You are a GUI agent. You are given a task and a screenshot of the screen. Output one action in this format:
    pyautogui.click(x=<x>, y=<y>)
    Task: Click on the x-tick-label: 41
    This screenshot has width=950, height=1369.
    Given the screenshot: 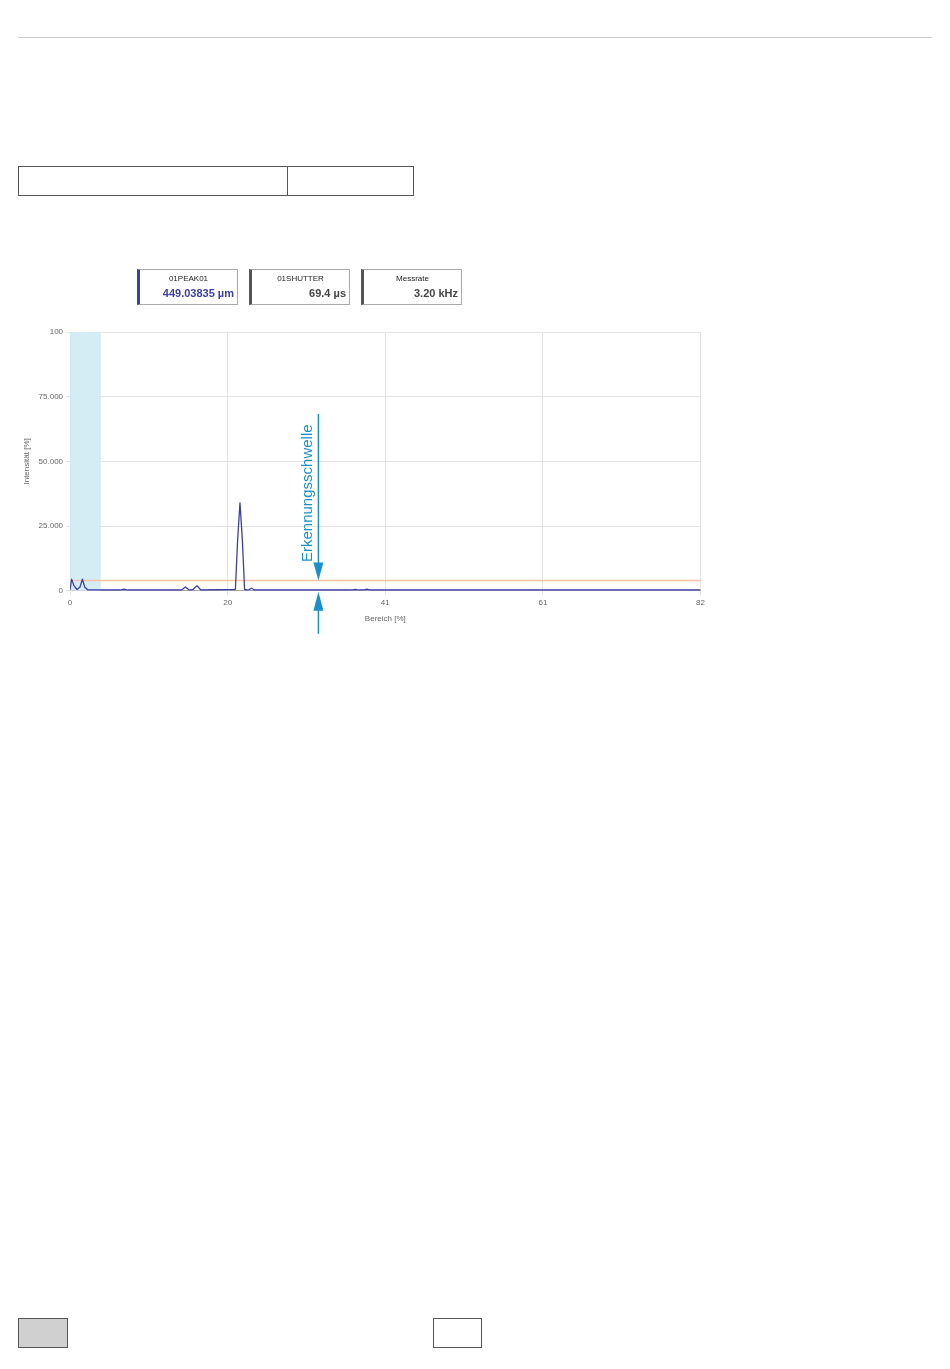 What is the action you would take?
    pyautogui.click(x=385, y=602)
    